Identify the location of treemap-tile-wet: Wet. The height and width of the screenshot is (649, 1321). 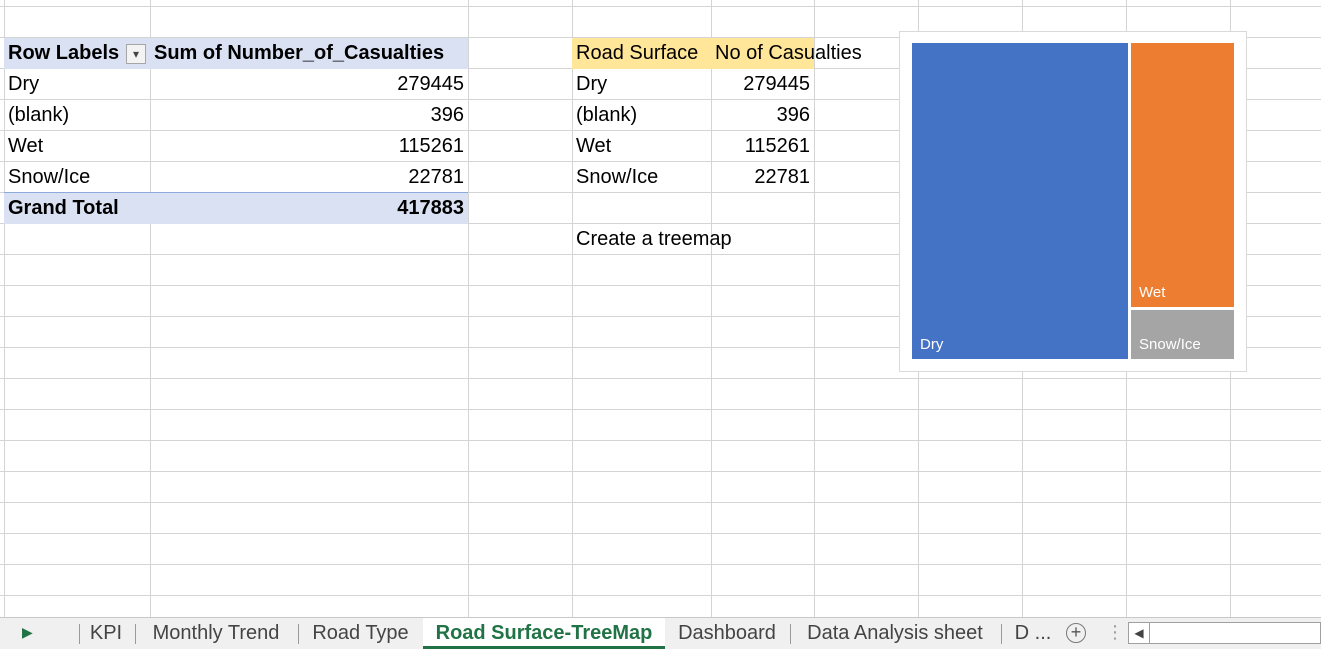
(1182, 175).